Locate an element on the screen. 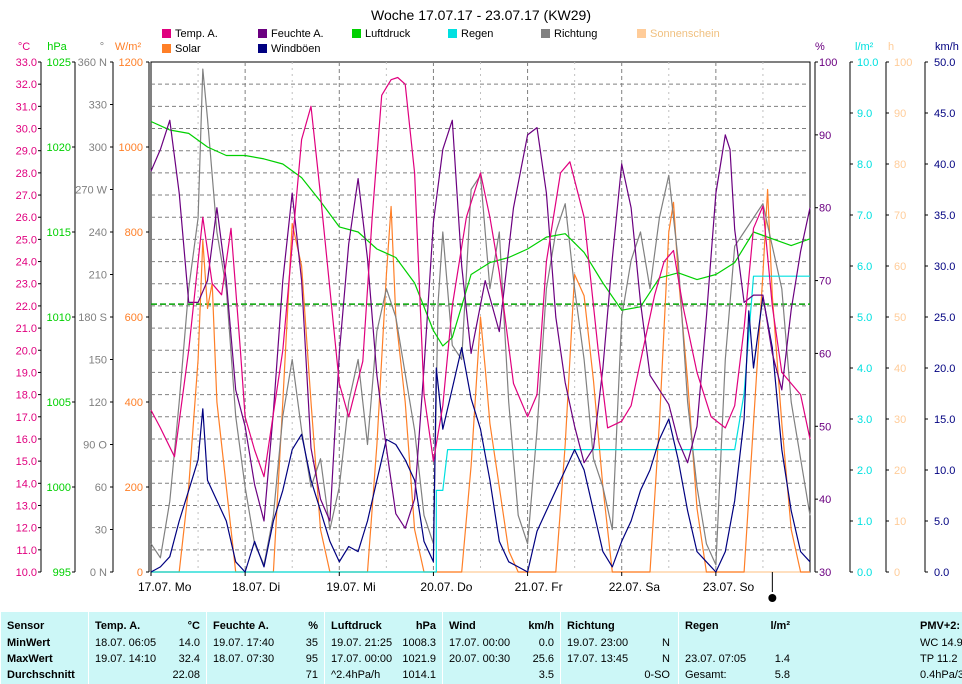  wind-tick-label: 30.0 is located at coordinates (944, 267).